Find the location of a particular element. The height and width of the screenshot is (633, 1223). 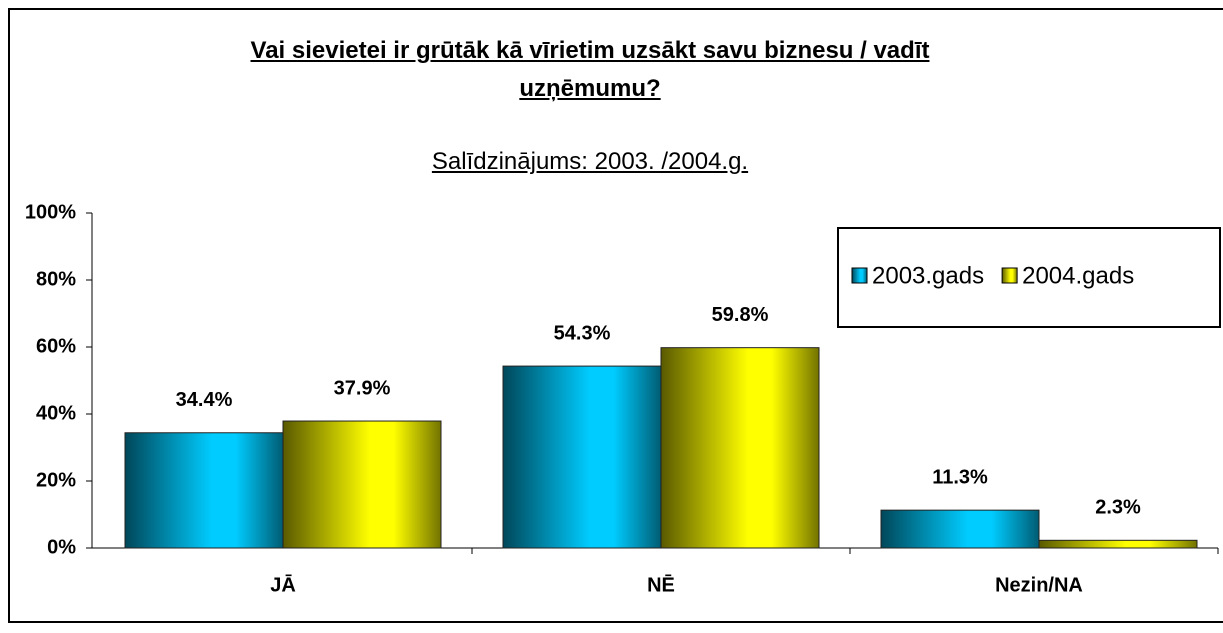

legend-box is located at coordinates (1029, 277).